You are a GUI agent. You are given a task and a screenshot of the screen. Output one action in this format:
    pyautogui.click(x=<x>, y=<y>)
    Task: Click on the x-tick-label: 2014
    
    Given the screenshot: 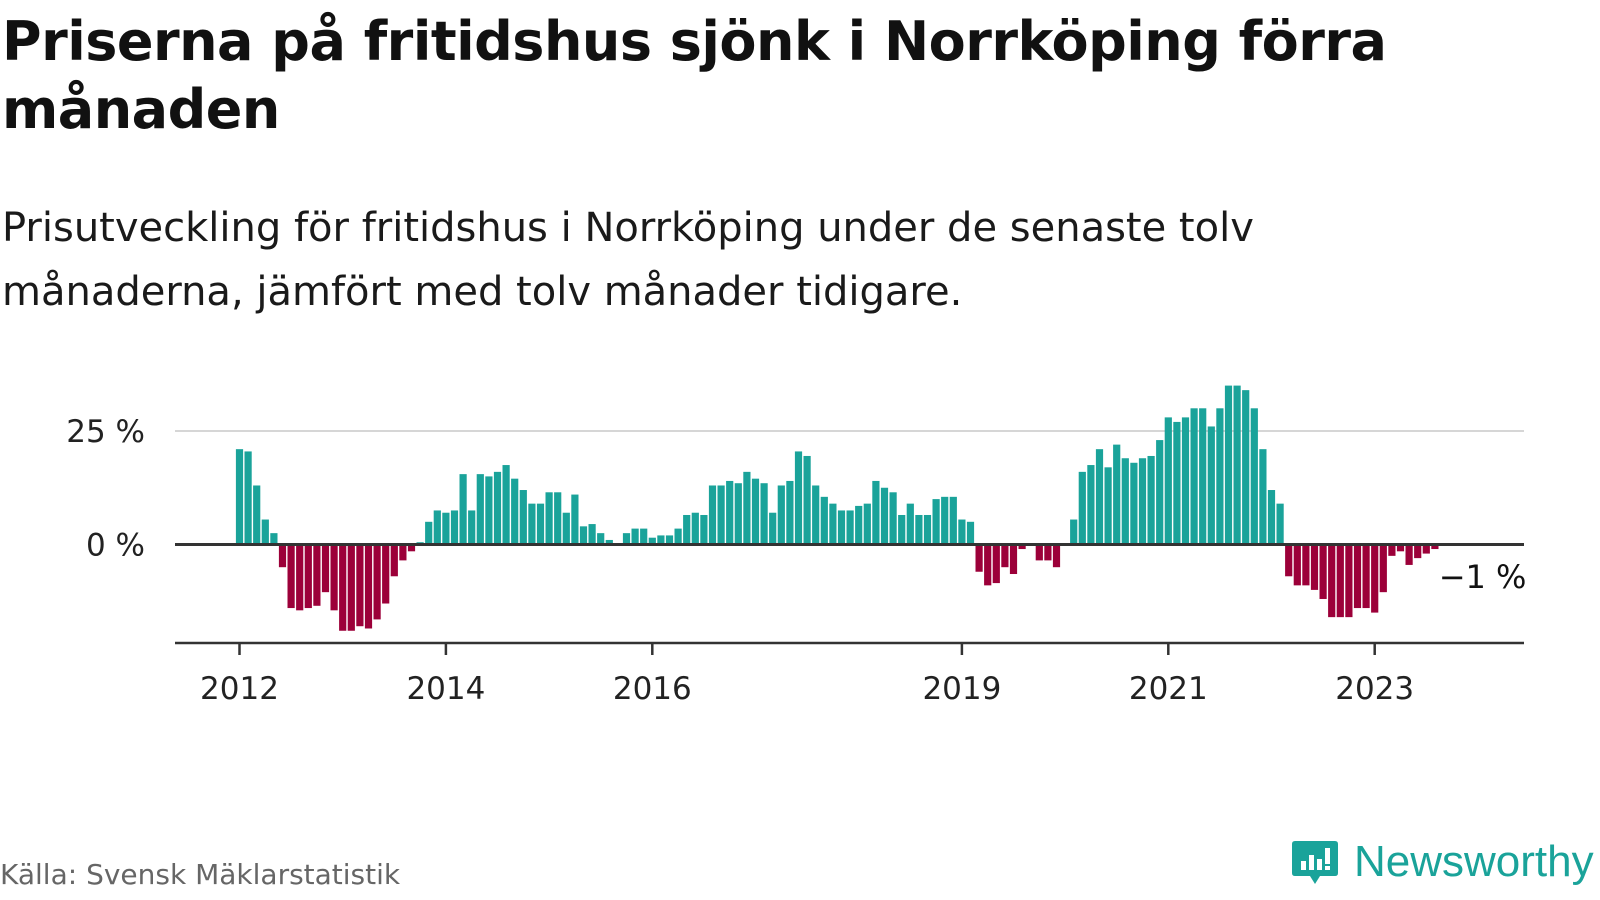 What is the action you would take?
    pyautogui.click(x=445, y=689)
    